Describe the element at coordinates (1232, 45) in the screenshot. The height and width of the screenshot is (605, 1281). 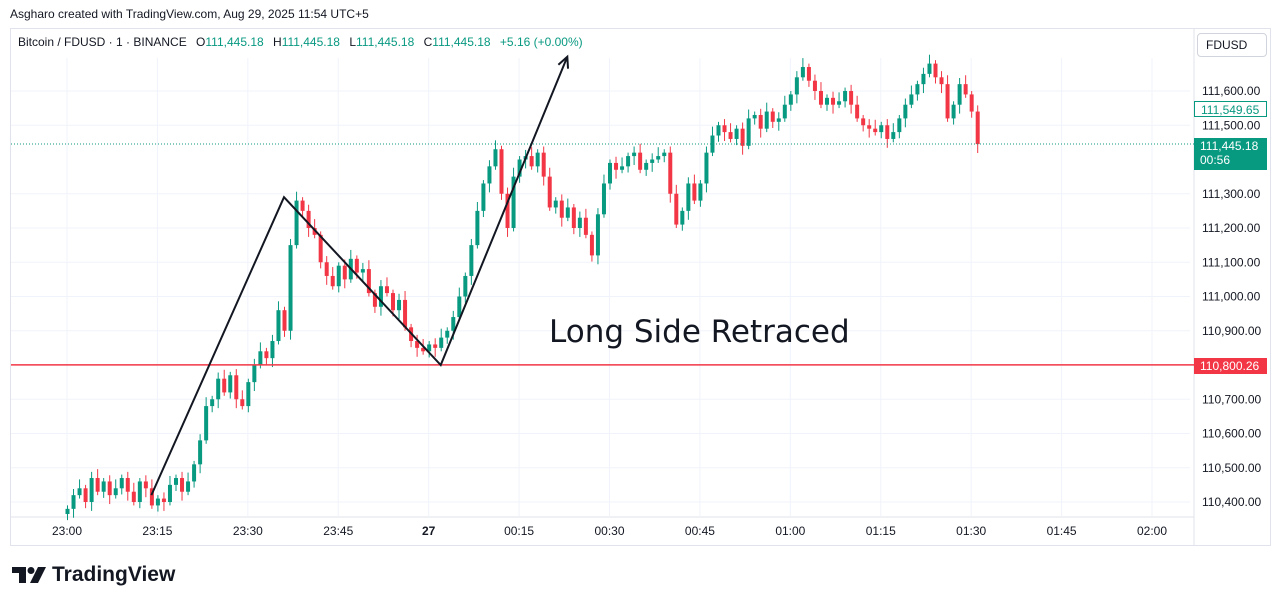
I see `currency-button: FDUSD` at that location.